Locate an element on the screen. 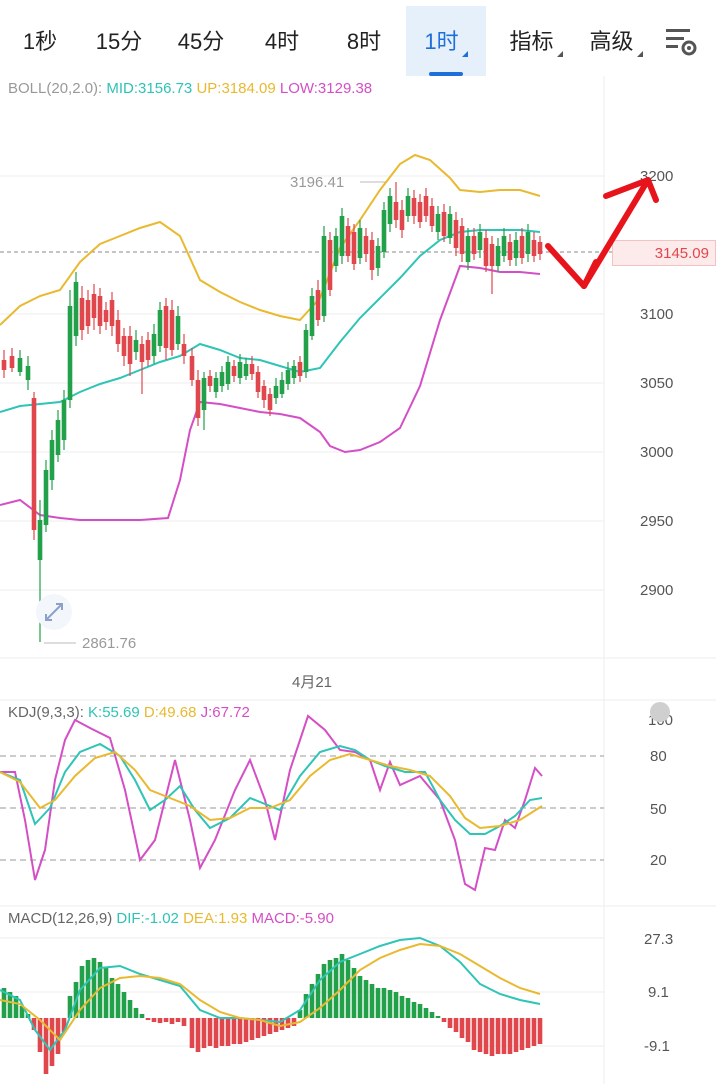  kdj-settings-icon is located at coordinates (660, 712).